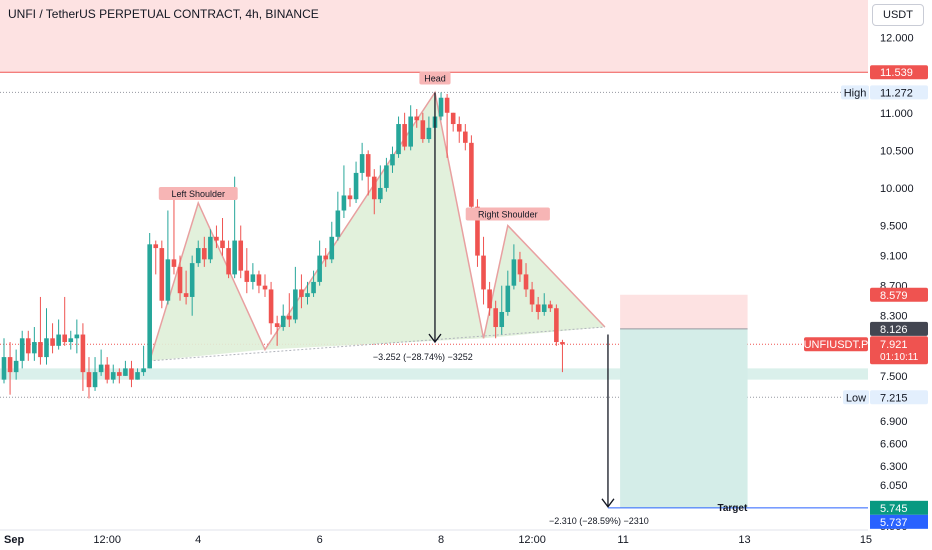  I want to click on measure-label-1: −3.252 (−28.74%) −3252, so click(423, 357).